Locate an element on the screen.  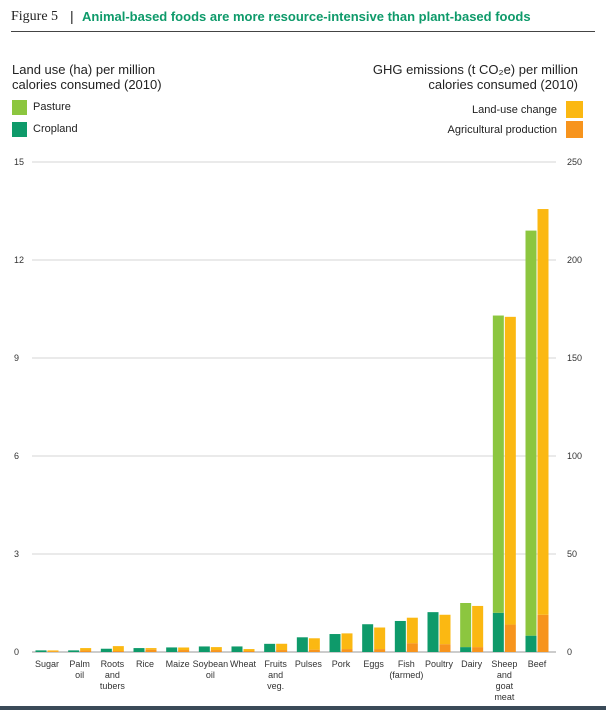
category-label-line: meat is located at coordinates (504, 697).